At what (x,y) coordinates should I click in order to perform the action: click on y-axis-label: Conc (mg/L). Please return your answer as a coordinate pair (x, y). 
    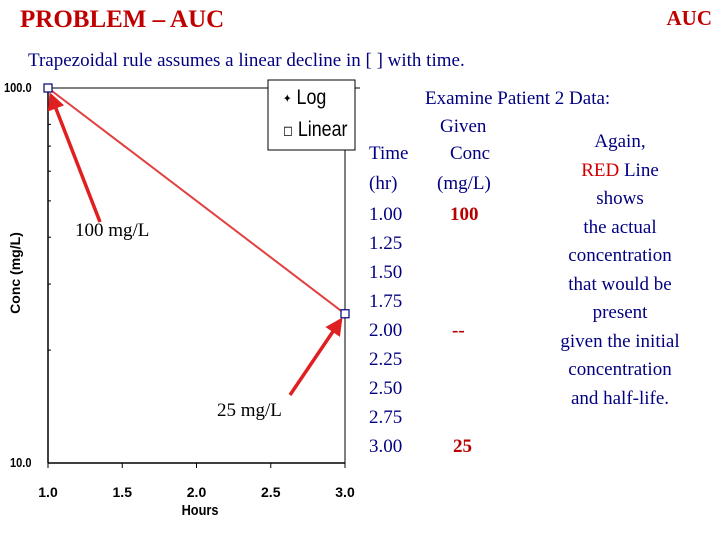
    Looking at the image, I should click on (15, 273).